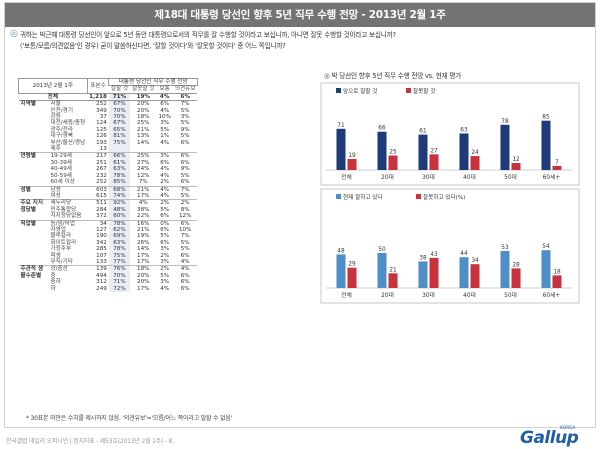 This screenshot has height=449, width=600. Describe the element at coordinates (387, 177) in the screenshot. I see `x-tick-label: 20대` at that location.